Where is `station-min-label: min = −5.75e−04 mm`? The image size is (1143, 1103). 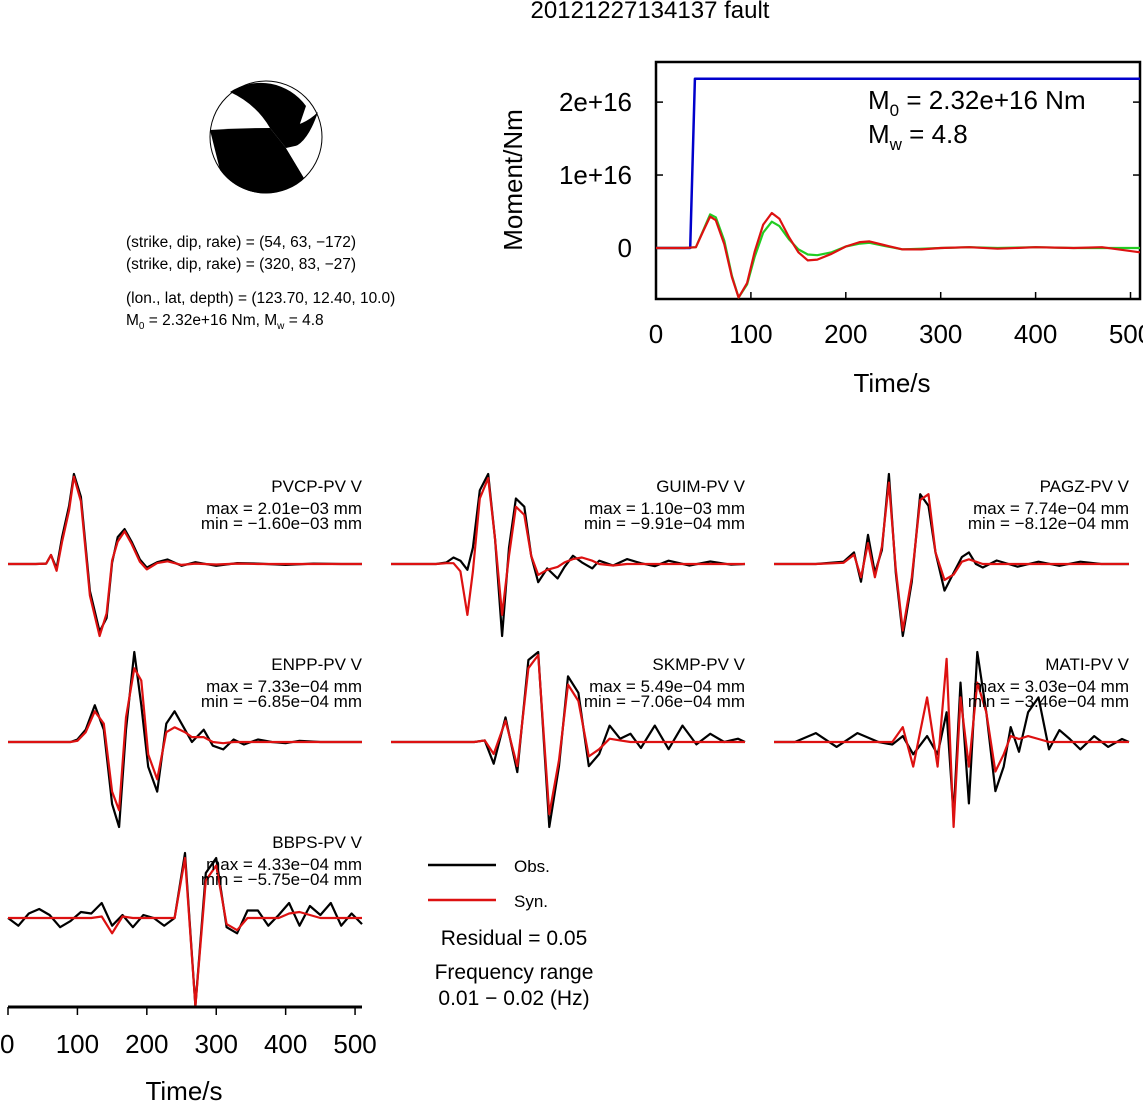 station-min-label: min = −5.75e−04 mm is located at coordinates (281, 879).